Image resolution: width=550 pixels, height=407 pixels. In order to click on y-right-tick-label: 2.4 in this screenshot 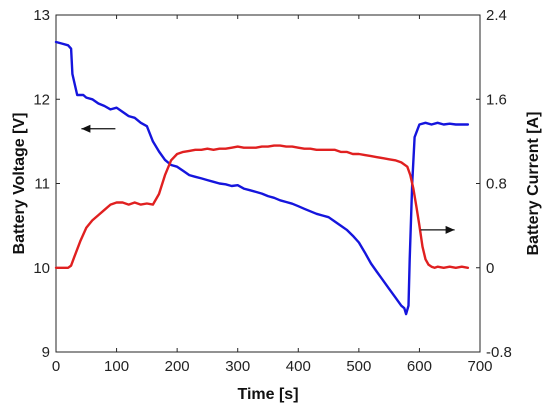, I will do `click(496, 15)`.